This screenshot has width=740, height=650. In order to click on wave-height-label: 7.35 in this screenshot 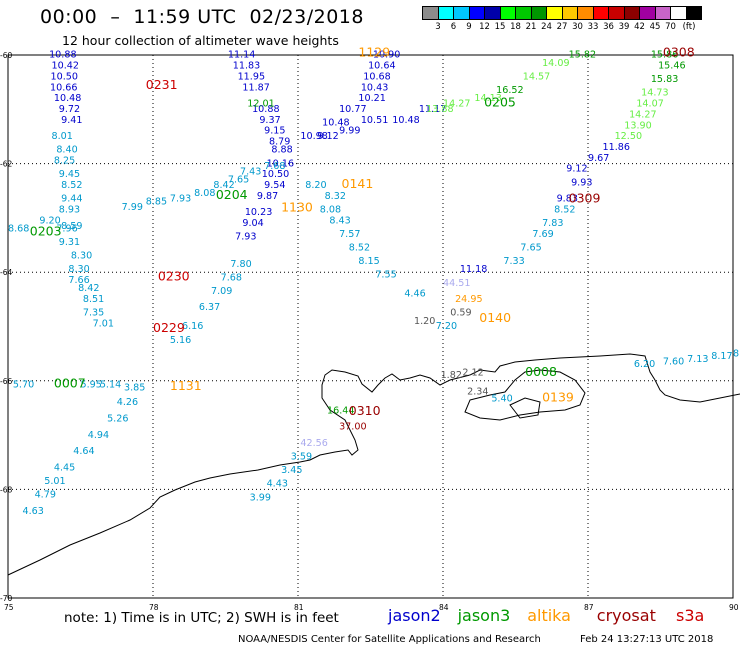, I will do `click(93, 313)`.